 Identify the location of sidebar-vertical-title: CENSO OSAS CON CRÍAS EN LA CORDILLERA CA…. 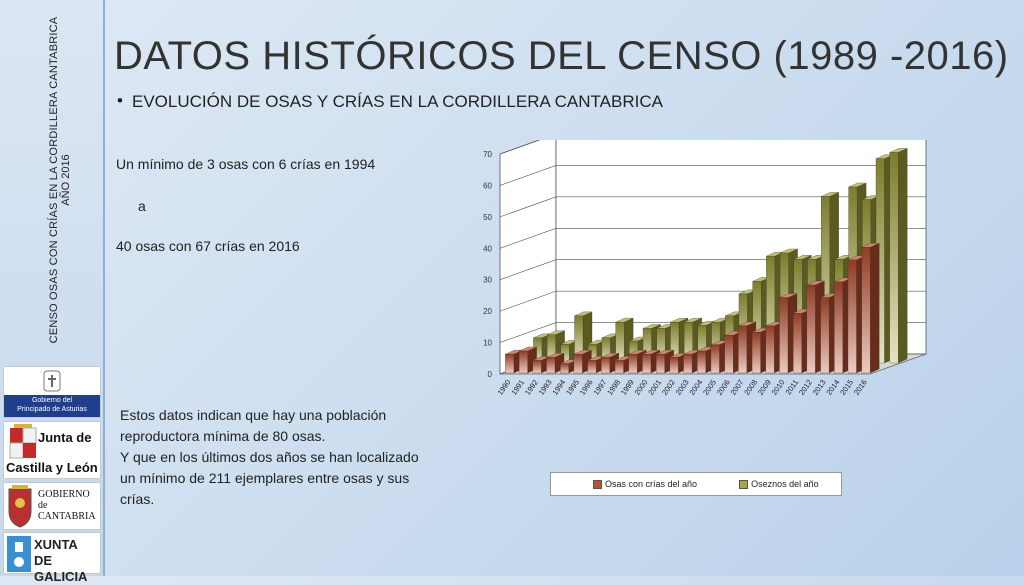
(54, 180).